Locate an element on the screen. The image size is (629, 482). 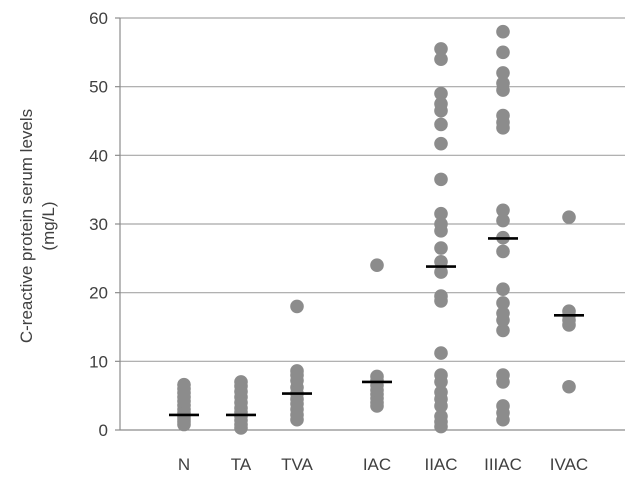
y-tick-label-30: 30 is located at coordinates (98, 224).